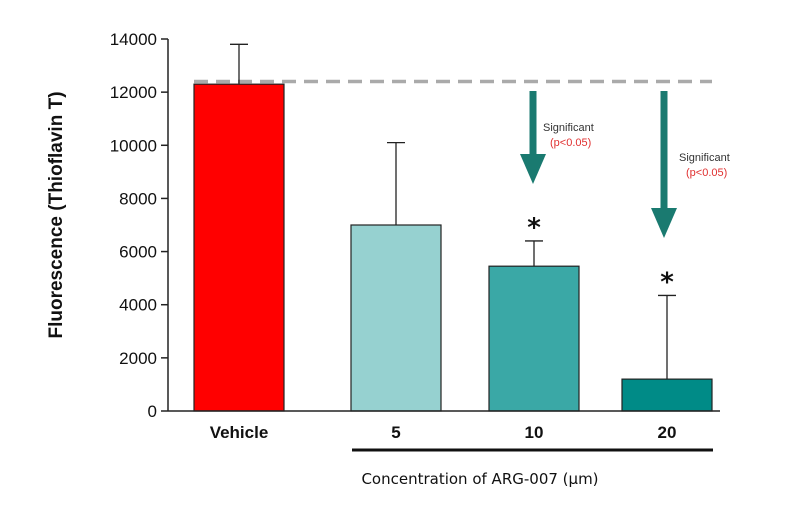 The height and width of the screenshot is (510, 800). What do you see at coordinates (239, 247) in the screenshot?
I see `bar-vehicle` at bounding box center [239, 247].